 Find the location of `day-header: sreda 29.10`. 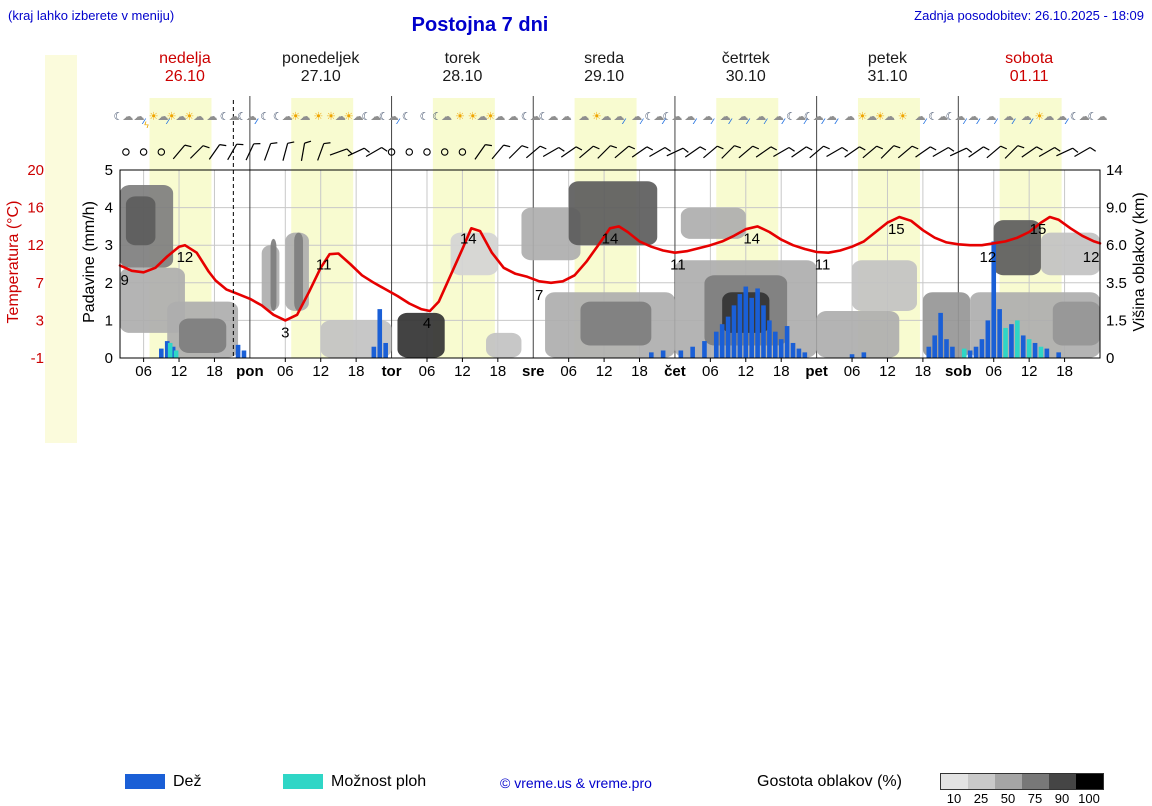

day-header: sreda 29.10 is located at coordinates (604, 68).